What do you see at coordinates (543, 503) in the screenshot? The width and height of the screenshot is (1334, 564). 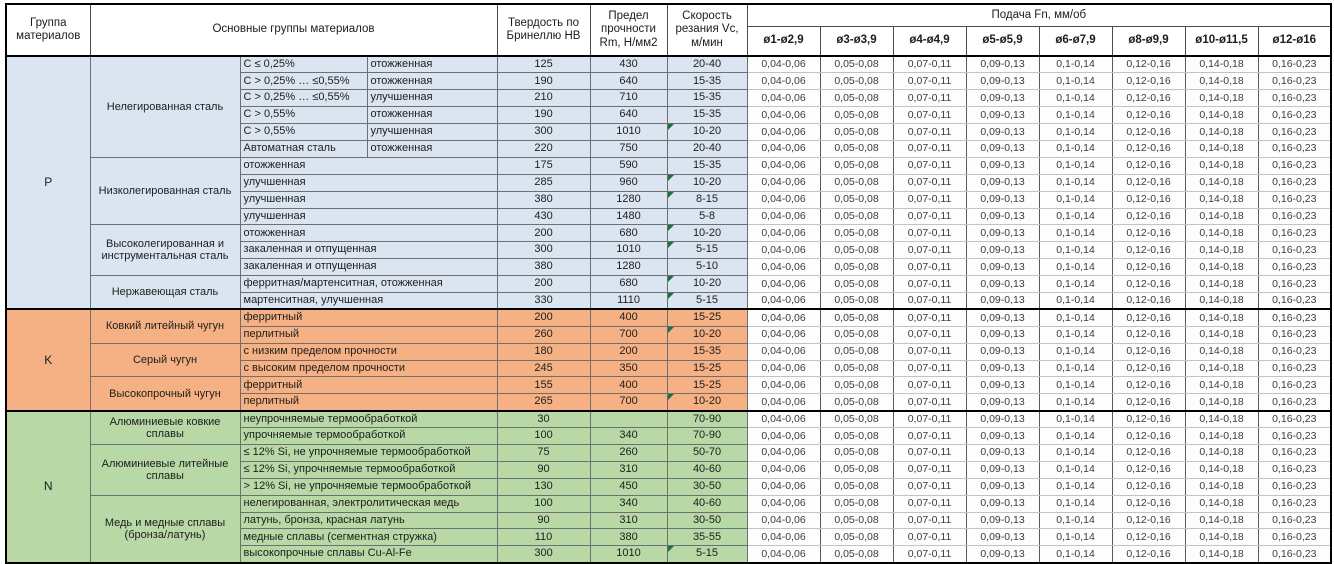 I see `hardness-cell: 100` at bounding box center [543, 503].